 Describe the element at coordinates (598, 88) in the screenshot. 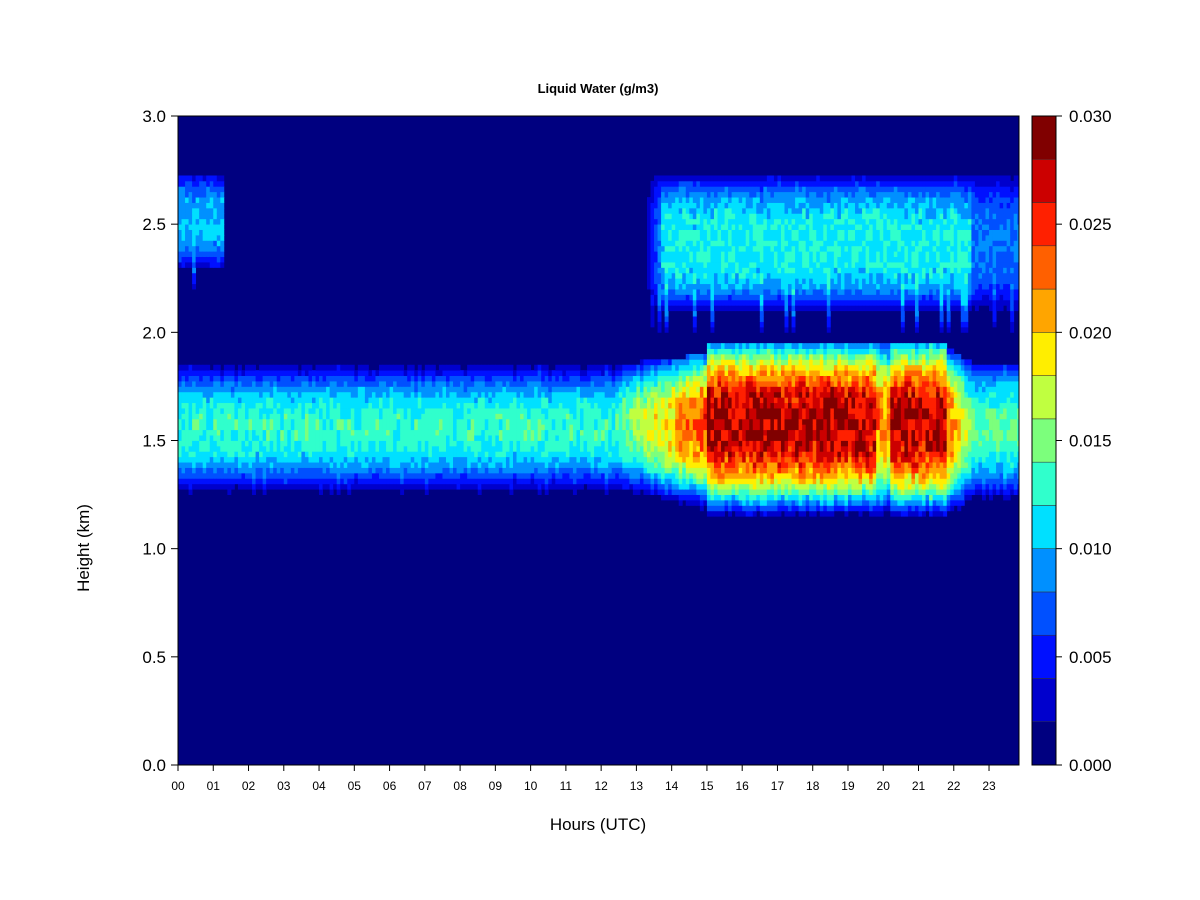

I see `chart-title: Liquid Water (g/m3)` at that location.